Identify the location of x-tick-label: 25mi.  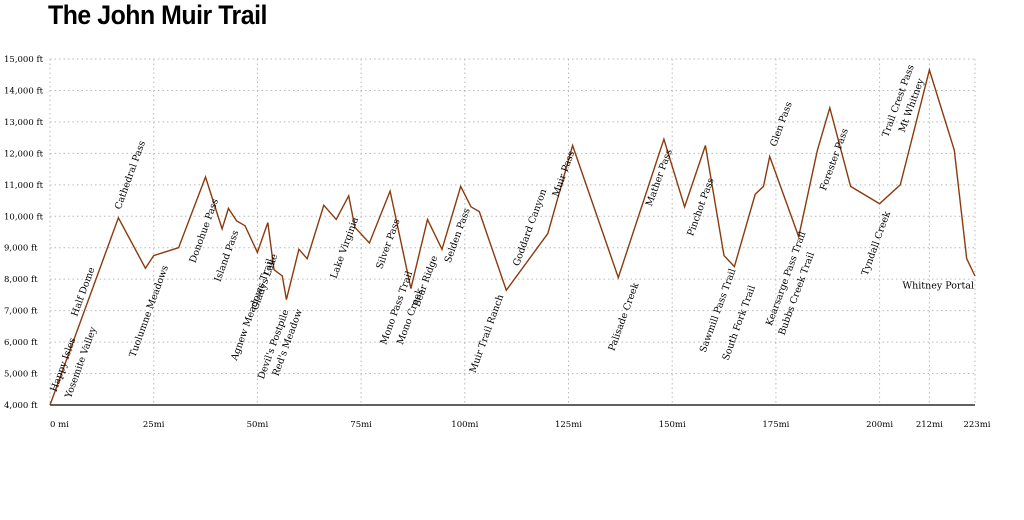
(154, 425).